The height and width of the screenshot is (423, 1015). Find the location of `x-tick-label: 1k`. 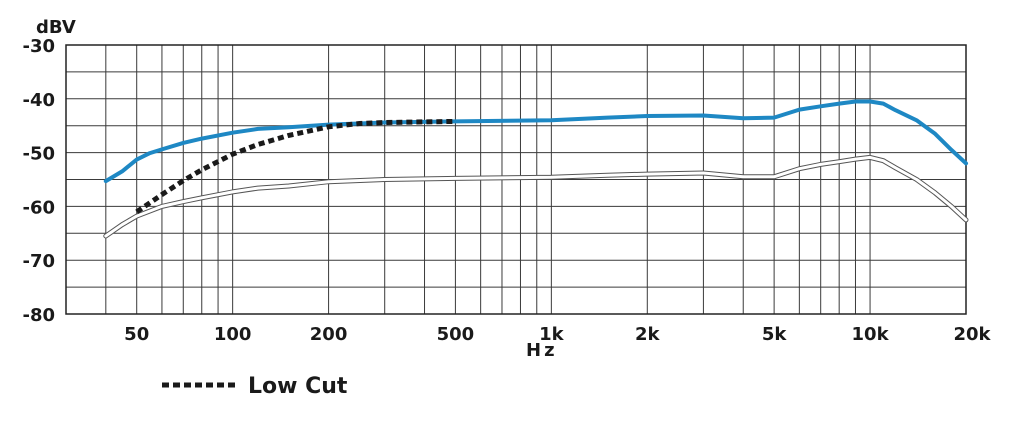

x-tick-label: 1k is located at coordinates (552, 334).